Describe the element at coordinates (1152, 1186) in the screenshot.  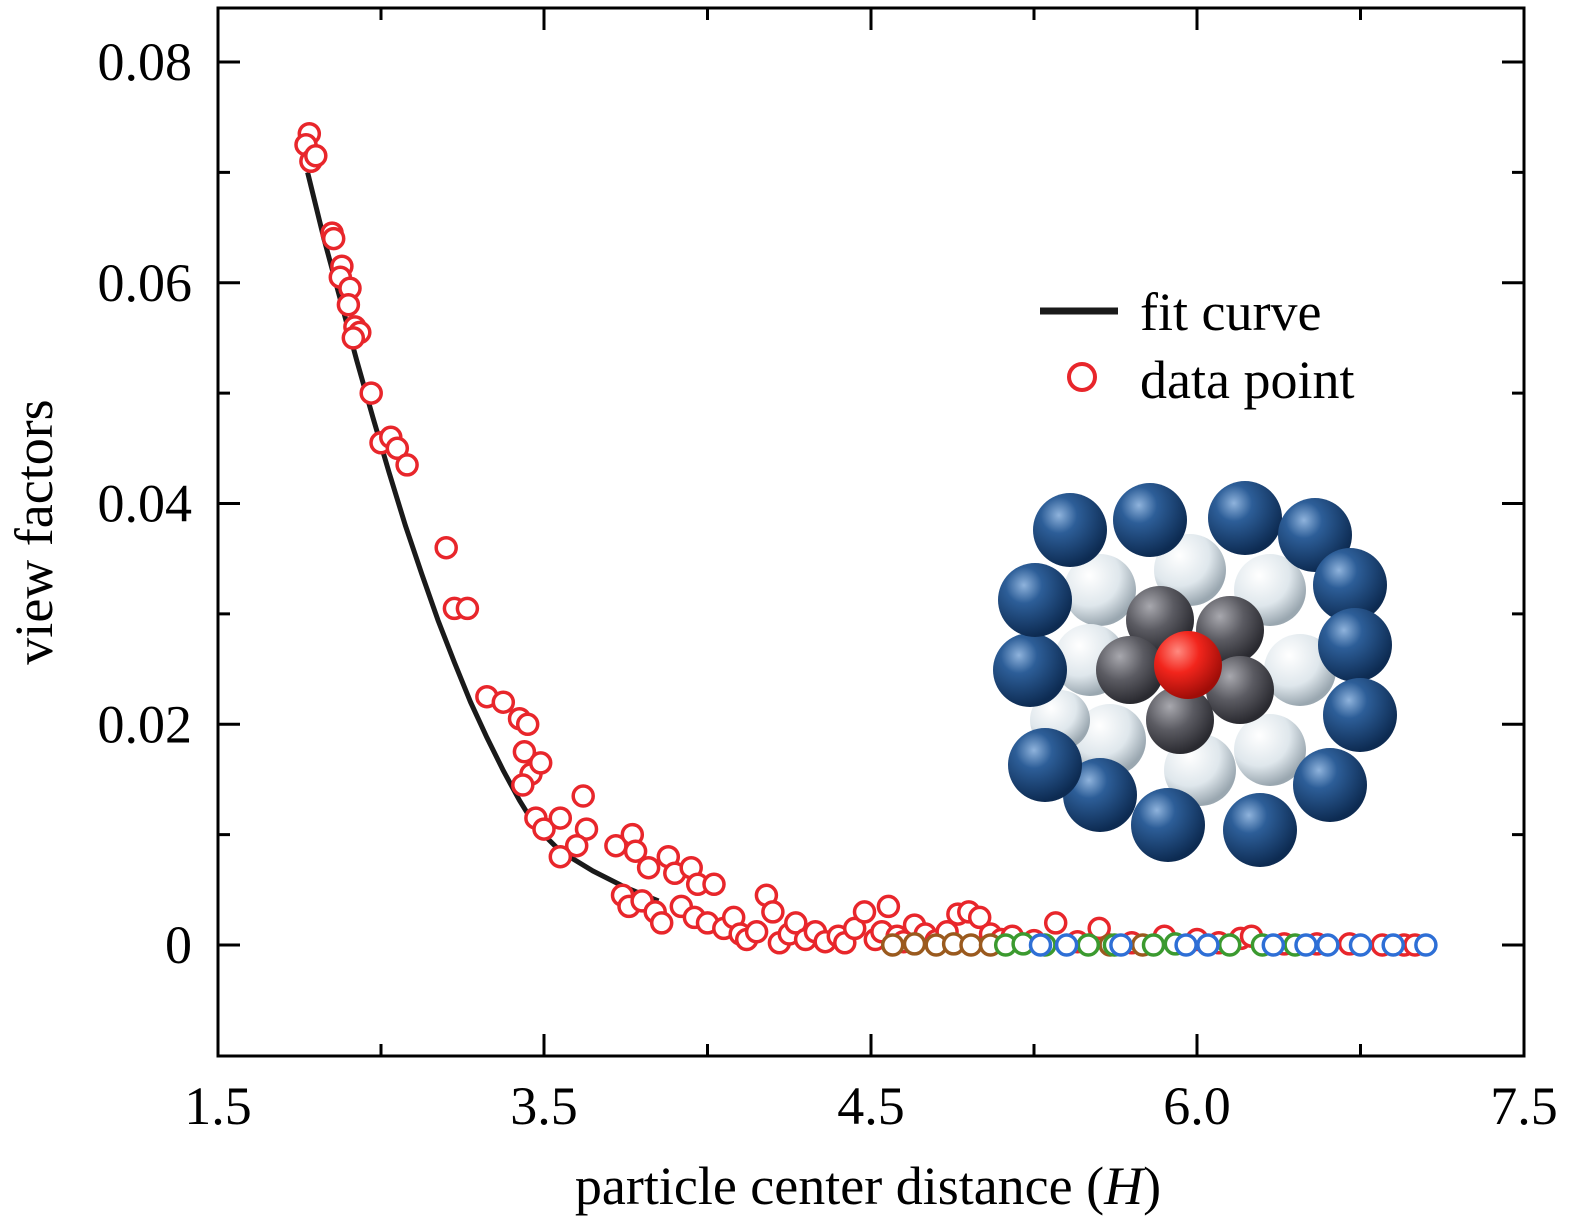
I see `x-axis-title-end: )` at that location.